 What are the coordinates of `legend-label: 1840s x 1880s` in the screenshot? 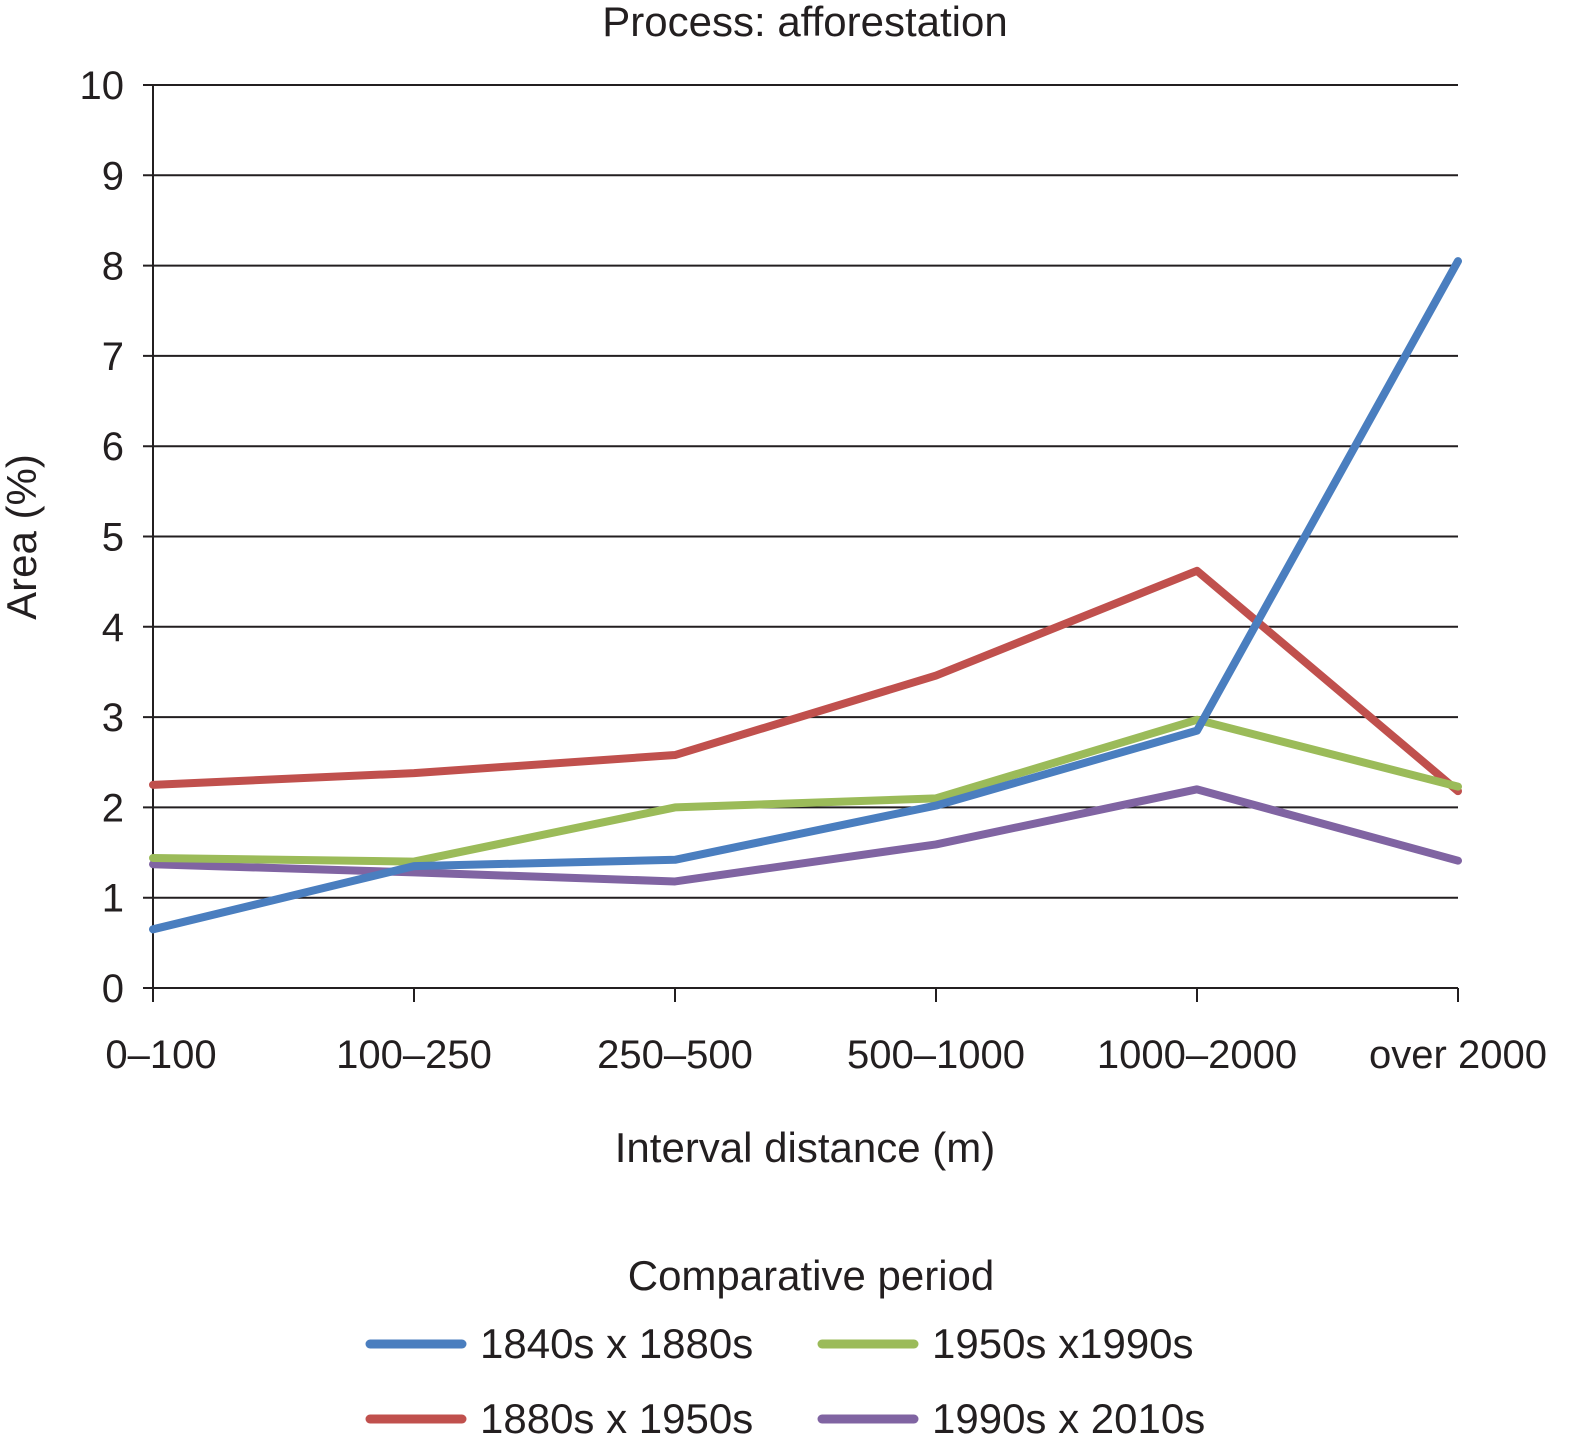 It's located at (616, 1343).